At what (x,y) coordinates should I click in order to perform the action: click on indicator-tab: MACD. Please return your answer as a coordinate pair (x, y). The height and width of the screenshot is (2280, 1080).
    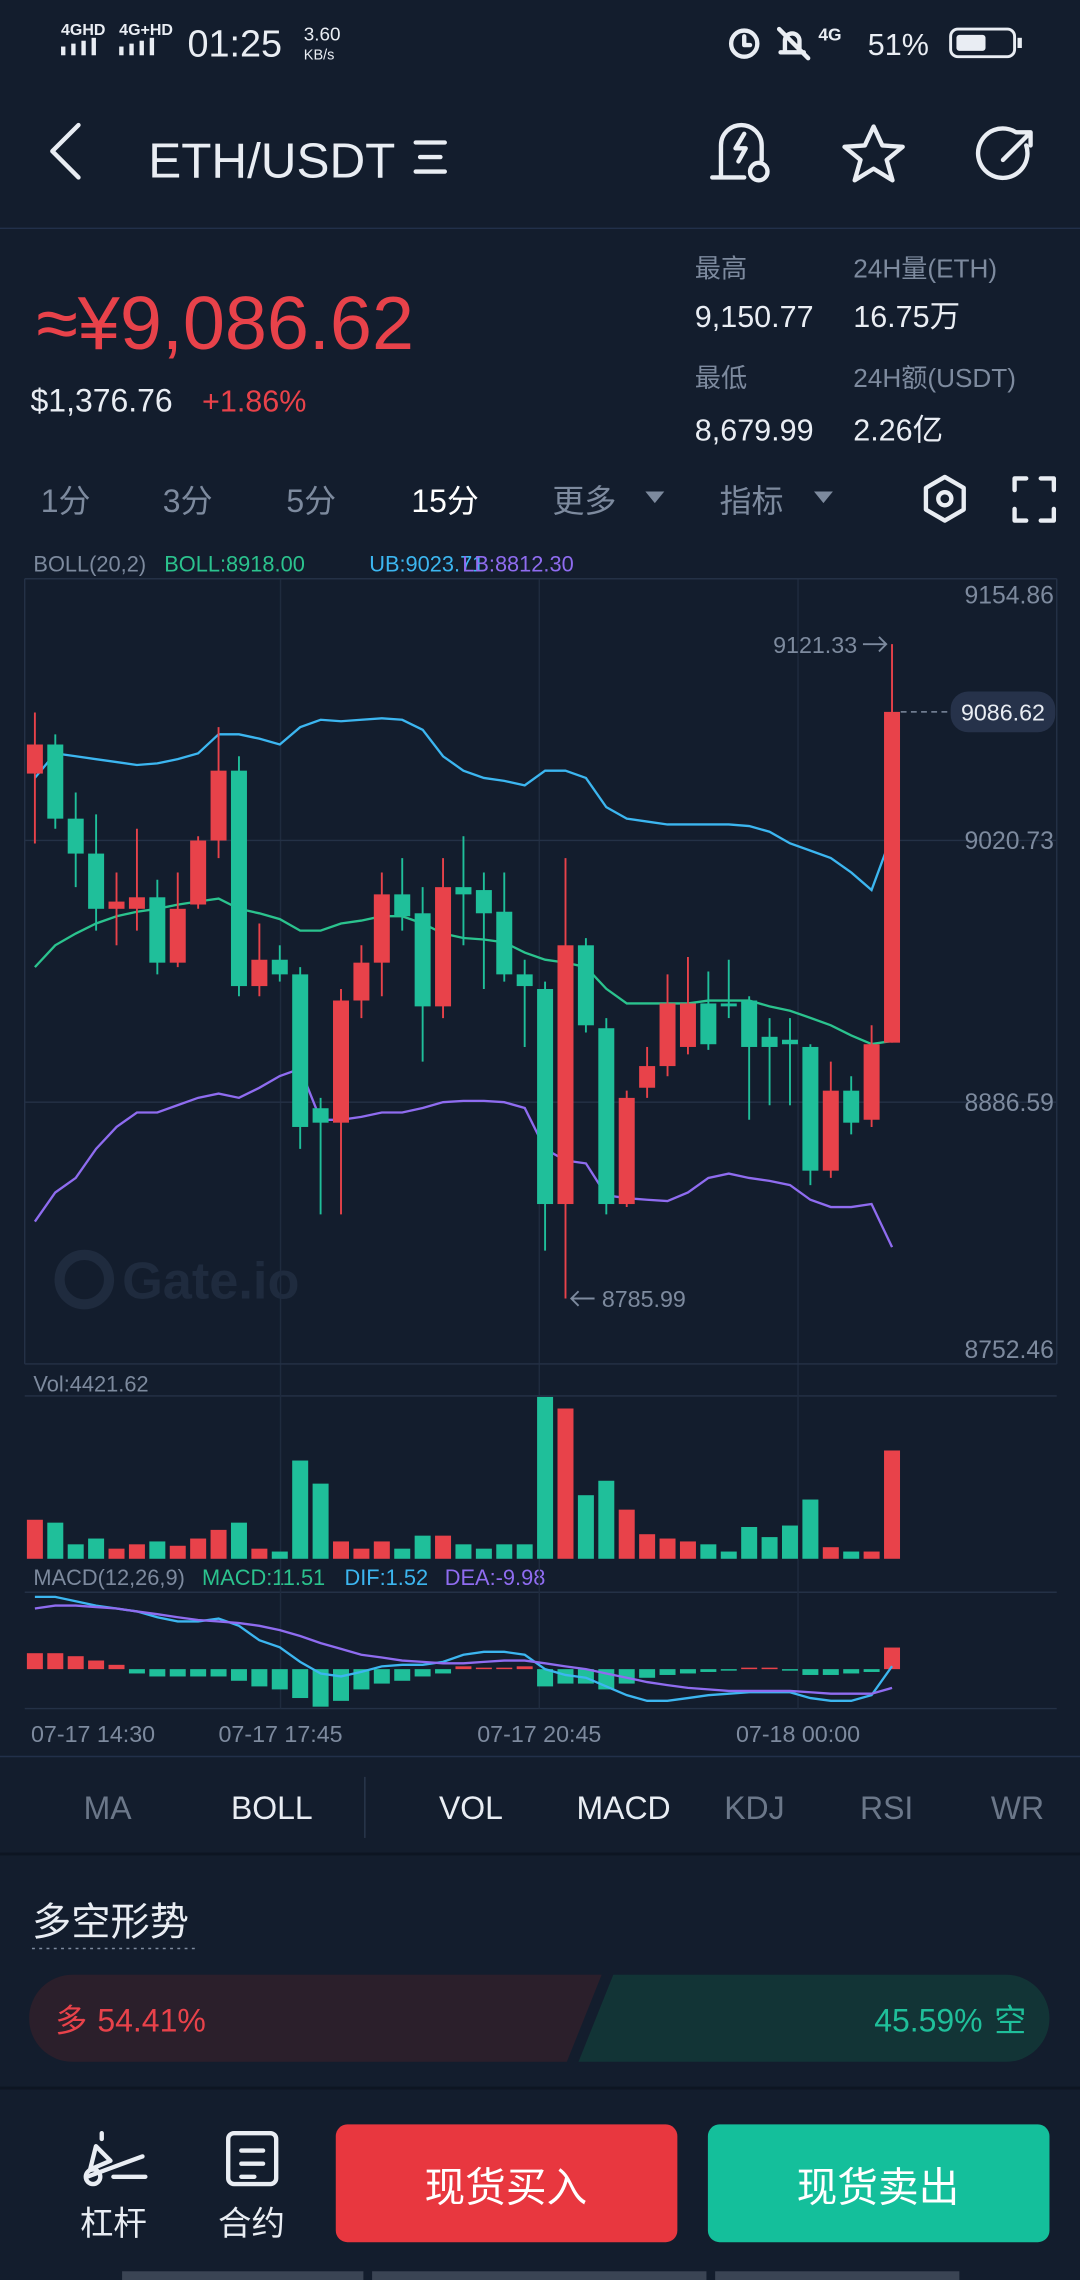
    Looking at the image, I should click on (624, 1808).